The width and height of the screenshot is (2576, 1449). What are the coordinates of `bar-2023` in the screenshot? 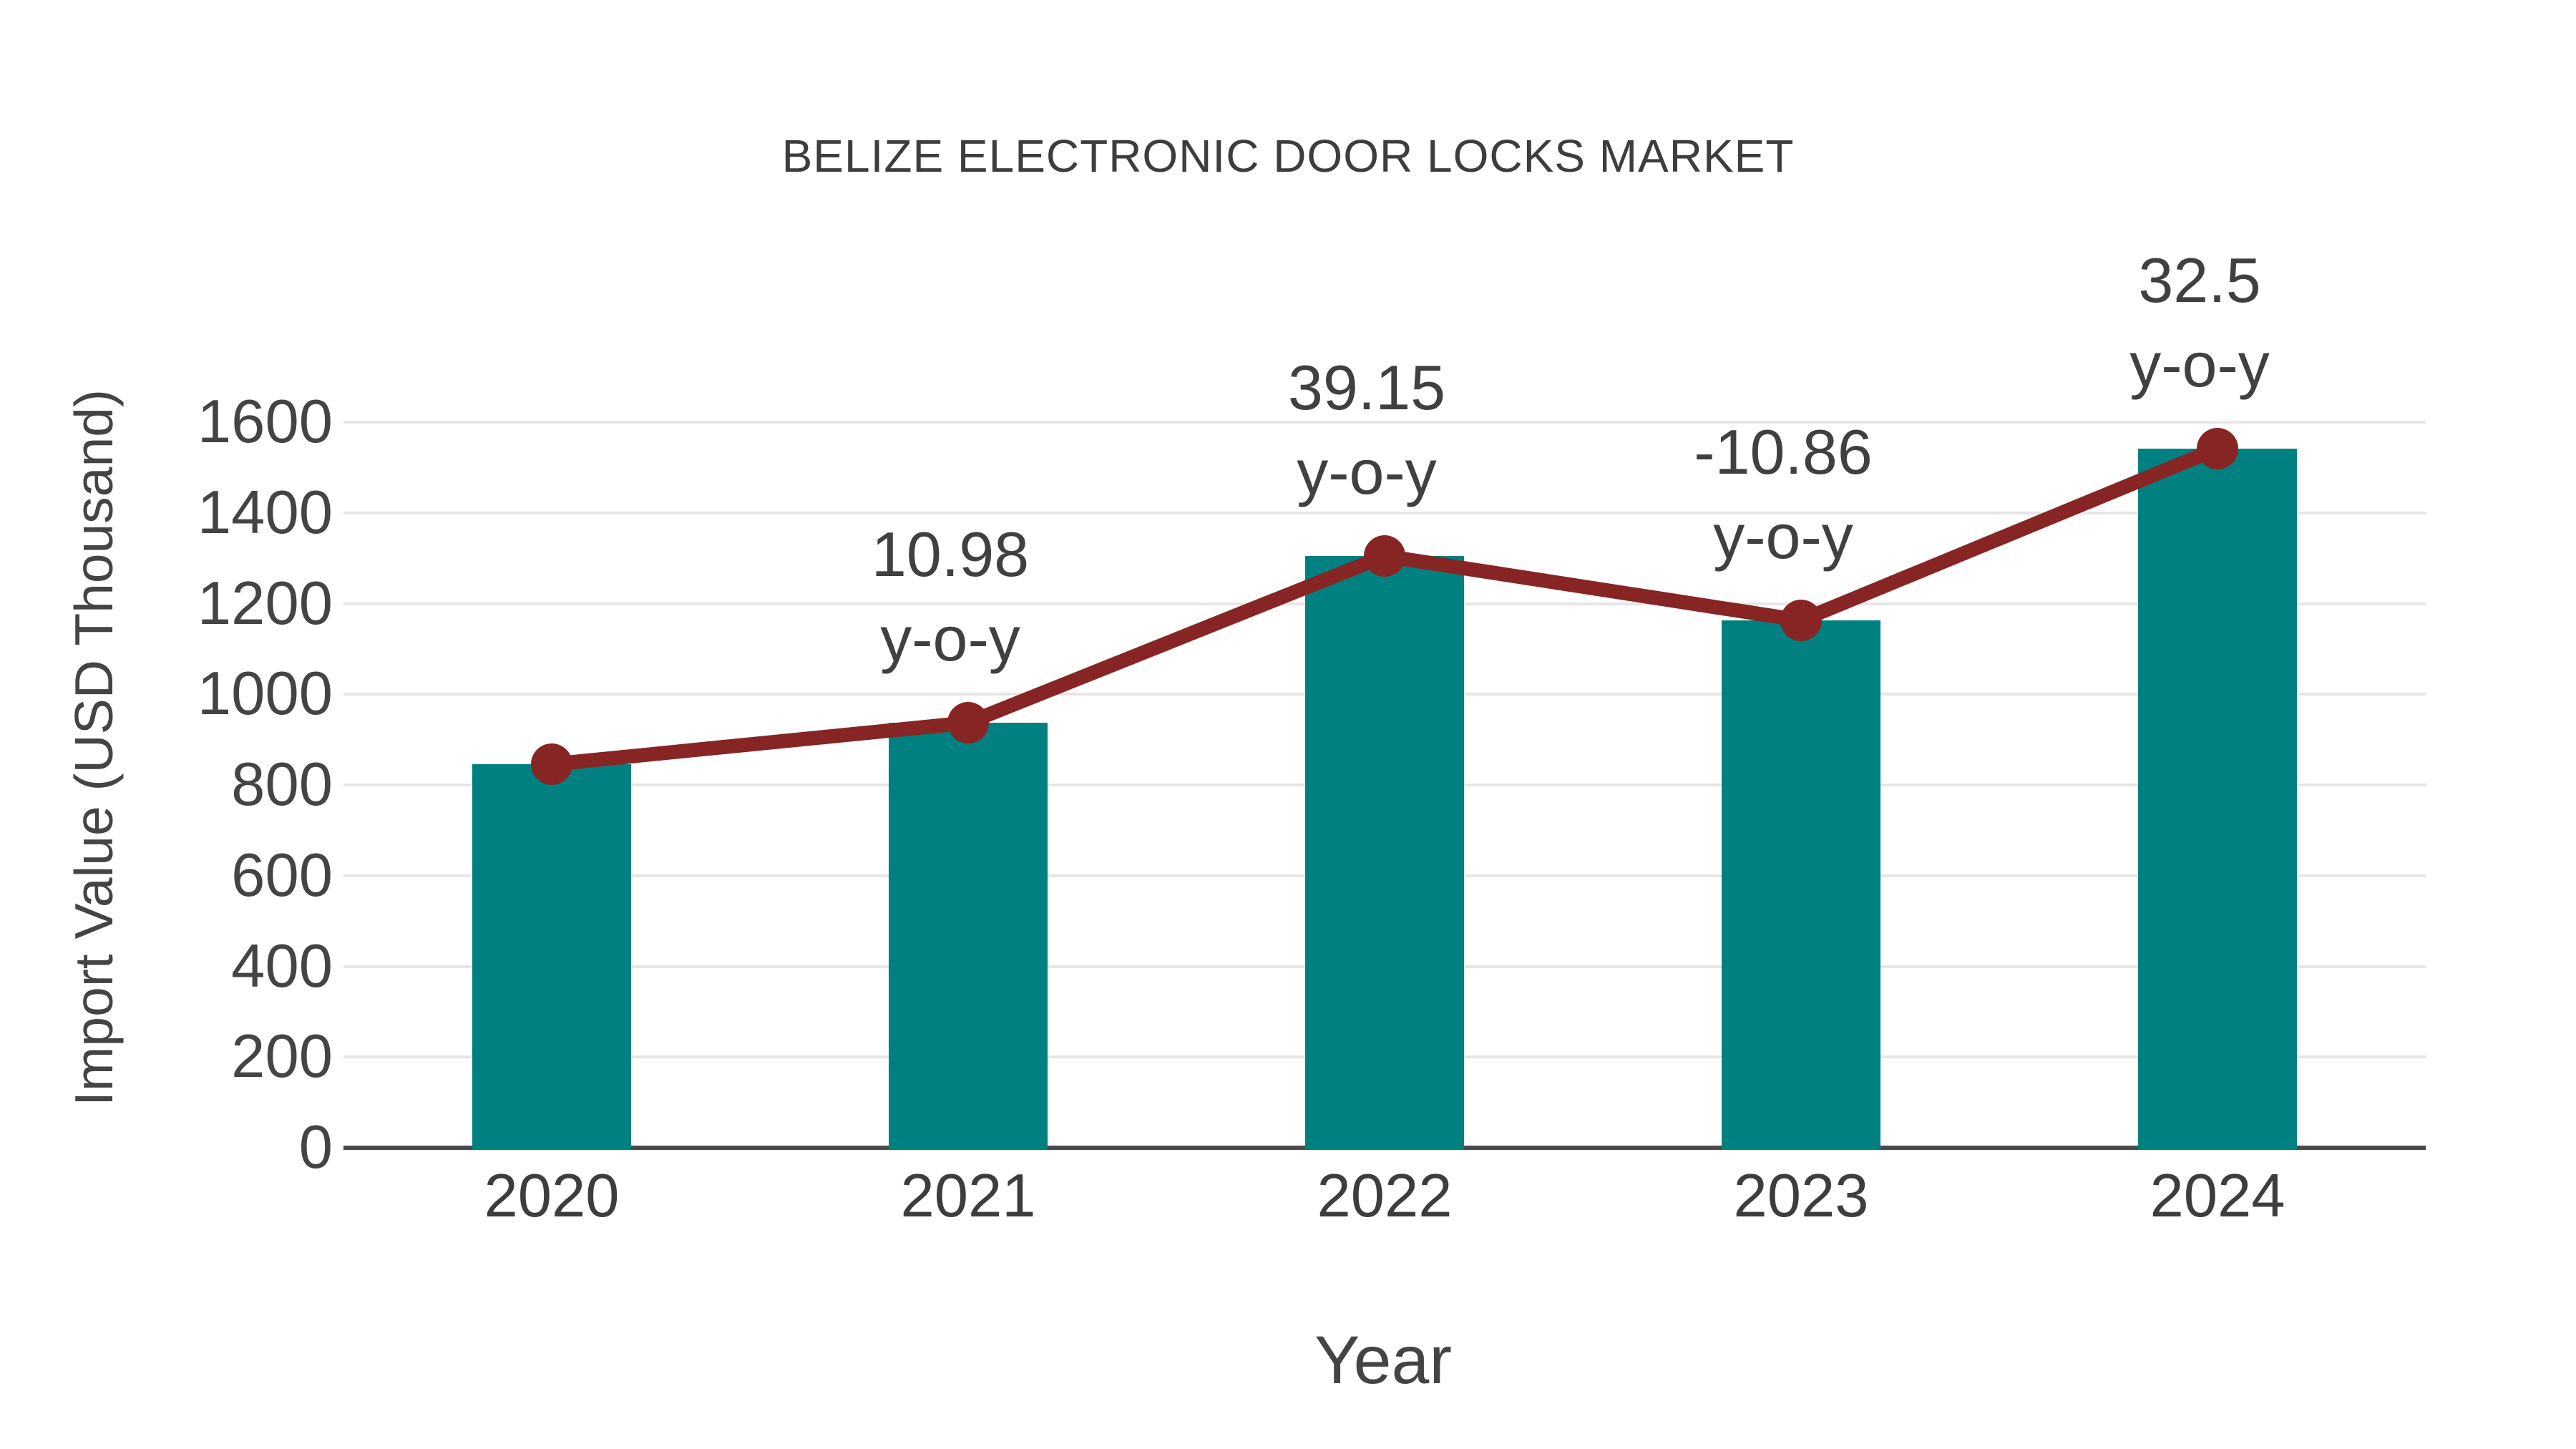 It's located at (1801, 885).